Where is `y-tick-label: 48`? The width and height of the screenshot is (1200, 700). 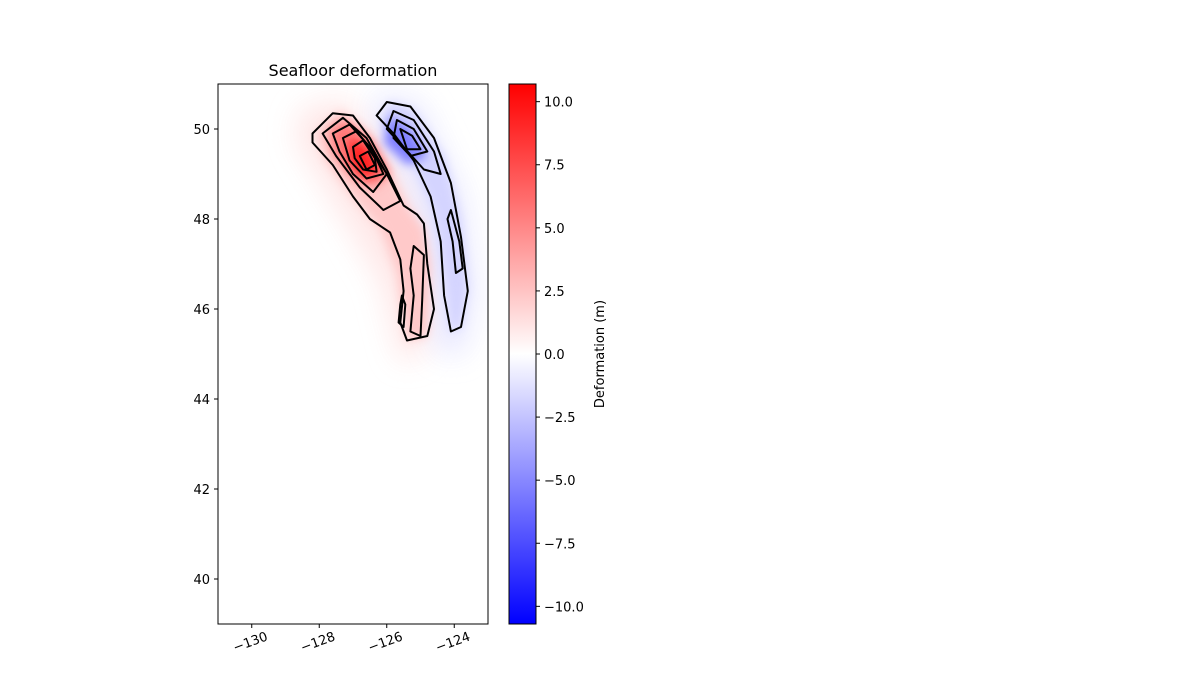
y-tick-label: 48 is located at coordinates (201, 220).